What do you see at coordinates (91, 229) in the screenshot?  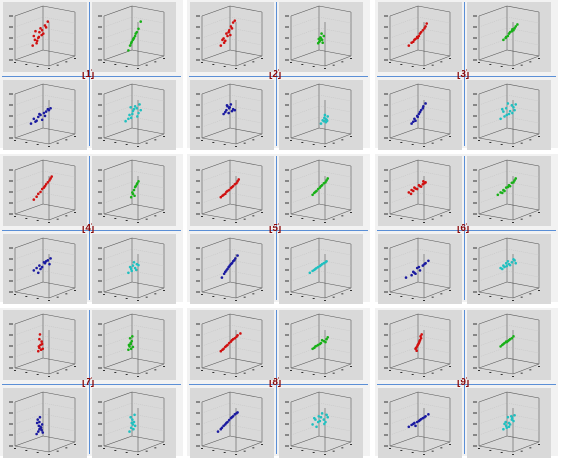 I see `chart-group: [4]` at bounding box center [91, 229].